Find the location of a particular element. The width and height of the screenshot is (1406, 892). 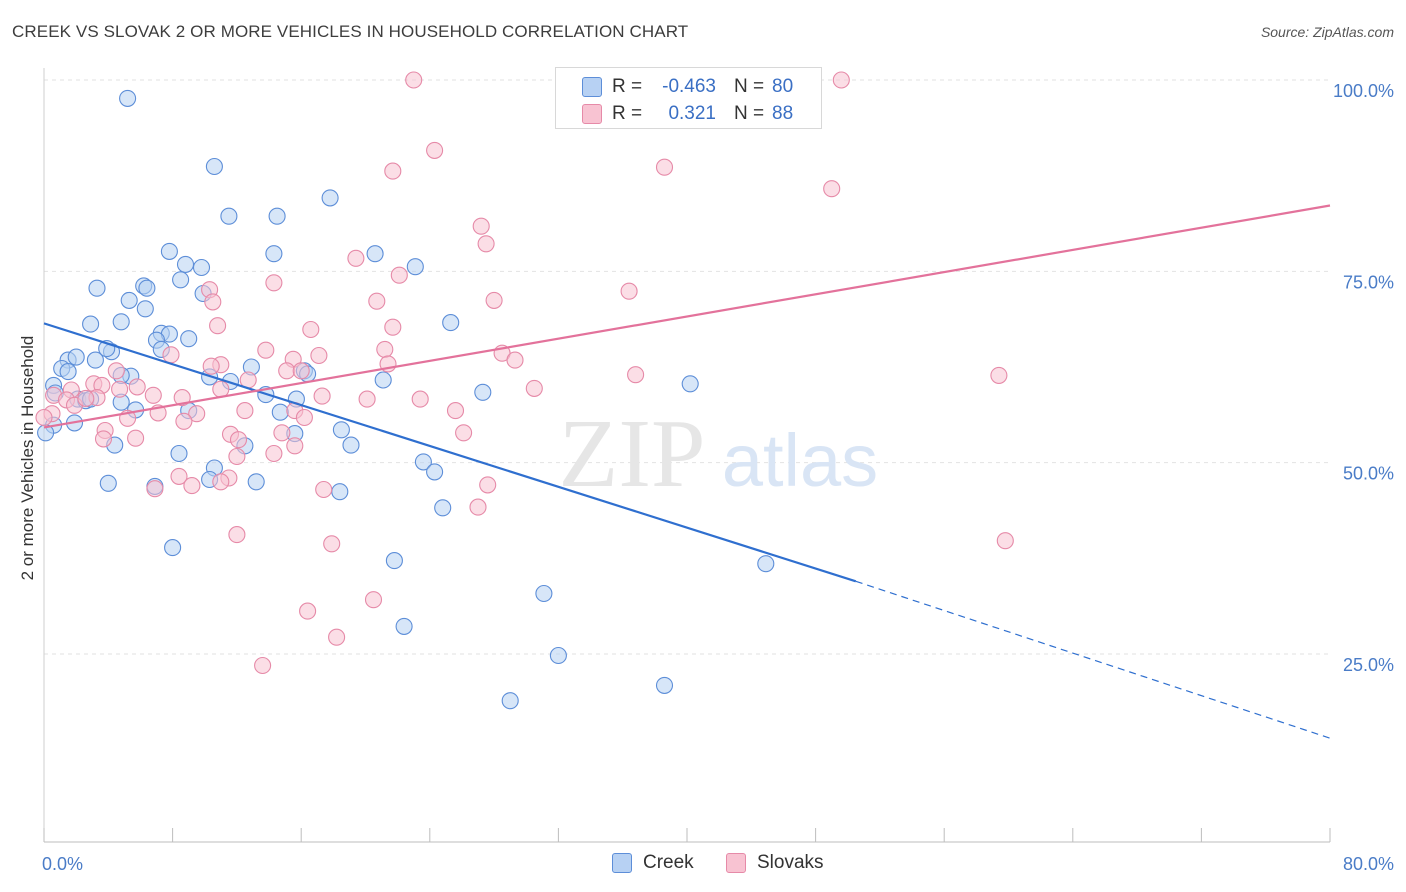

y-tick-label: 50.0% is located at coordinates (1368, 474).